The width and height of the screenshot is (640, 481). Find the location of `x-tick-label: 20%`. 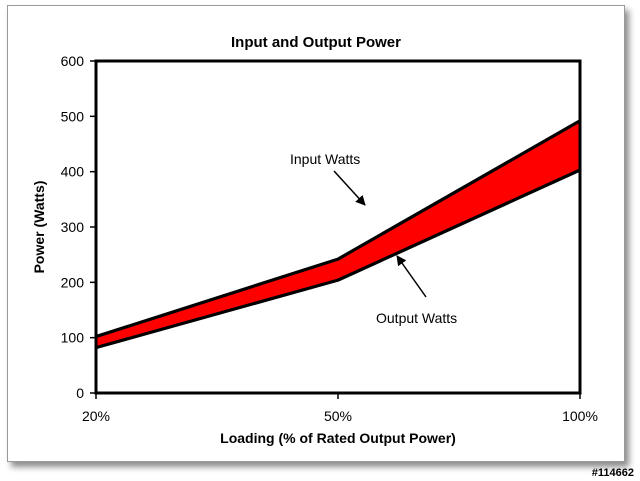

x-tick-label: 20% is located at coordinates (96, 416).